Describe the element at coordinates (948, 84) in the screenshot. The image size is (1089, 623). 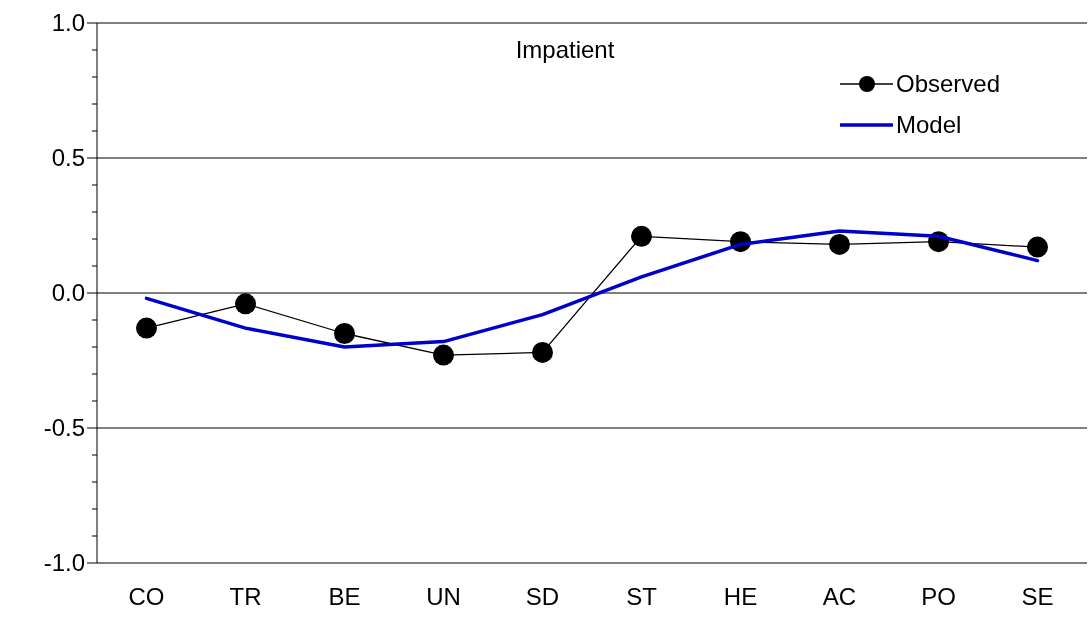
I see `legend-label: Observed` at that location.